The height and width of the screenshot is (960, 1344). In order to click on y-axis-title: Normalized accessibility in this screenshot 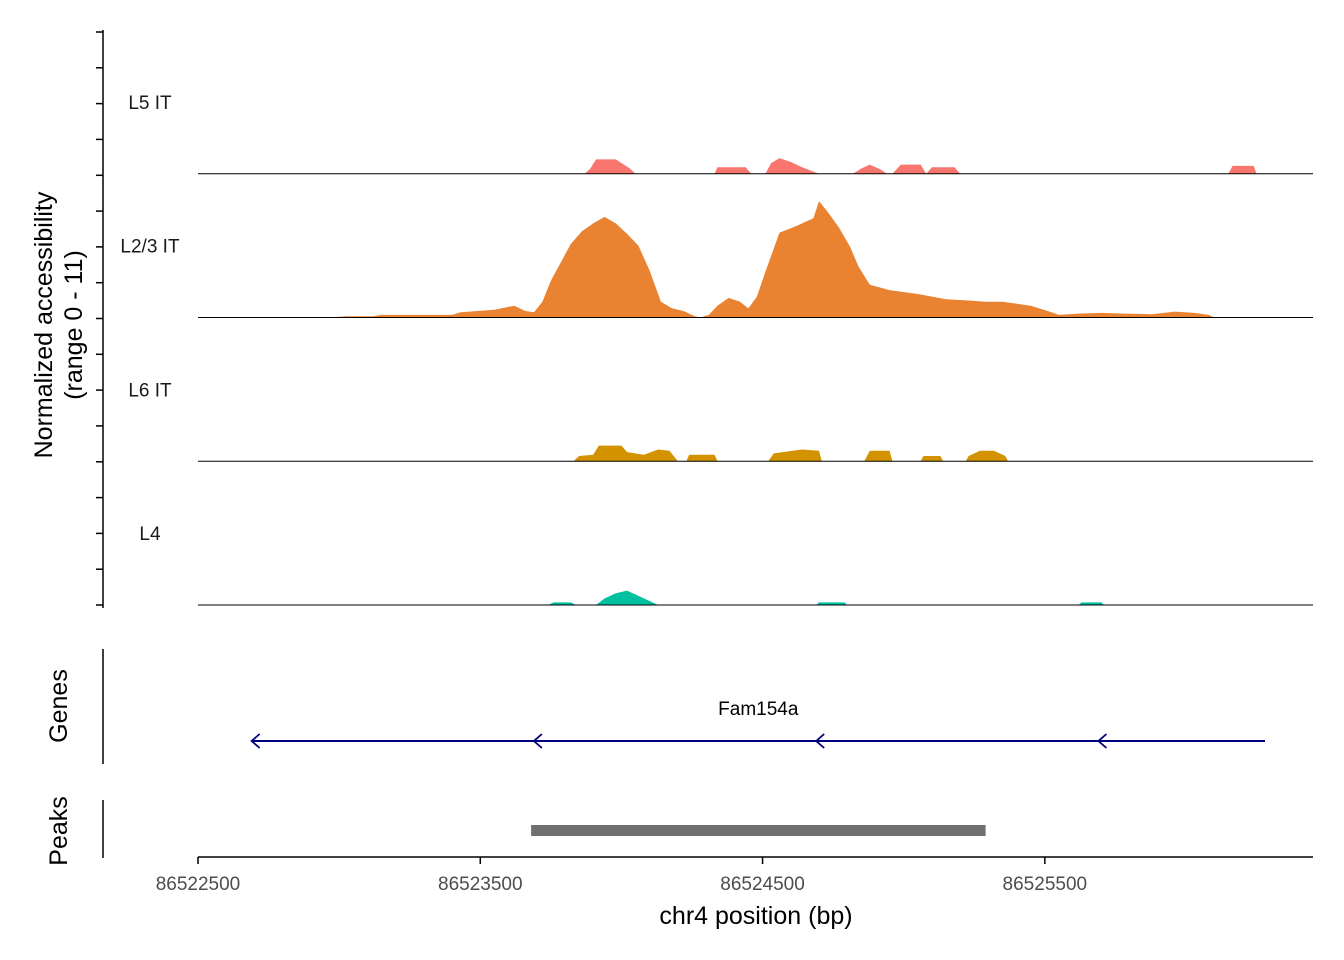, I will do `click(44, 324)`.